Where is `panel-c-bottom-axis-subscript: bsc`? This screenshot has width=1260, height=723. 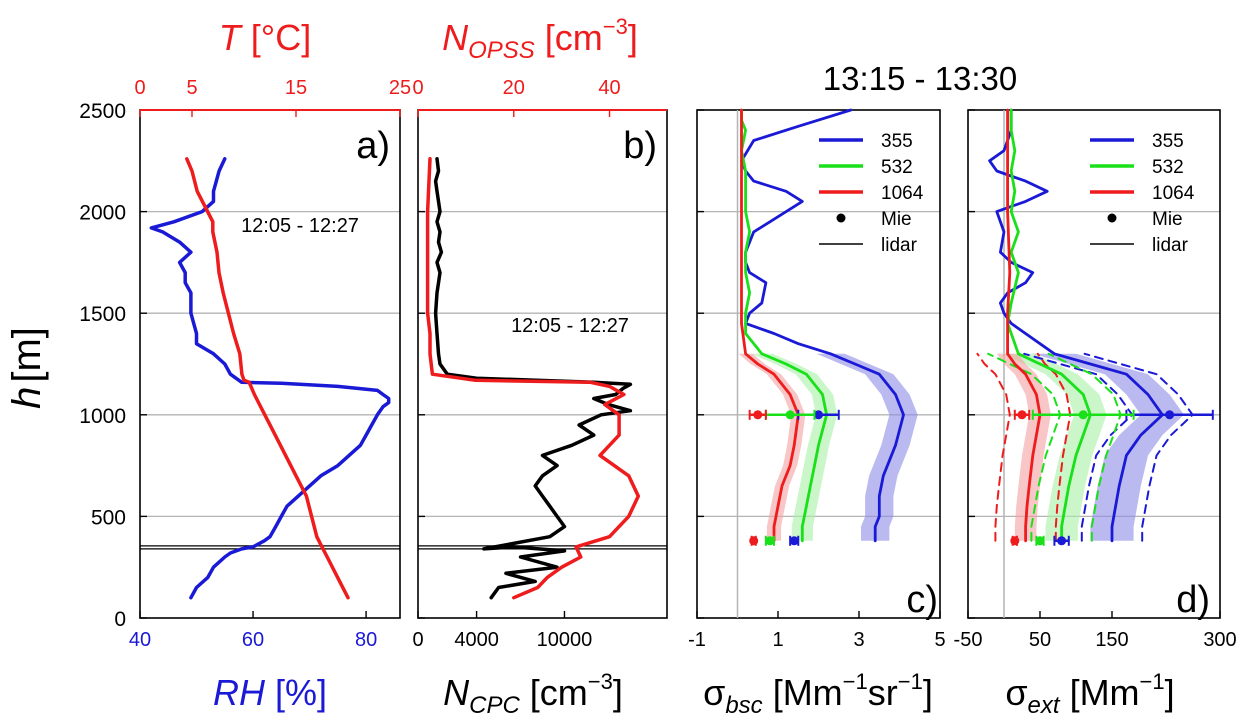
panel-c-bottom-axis-subscript: bsc is located at coordinates (743, 705).